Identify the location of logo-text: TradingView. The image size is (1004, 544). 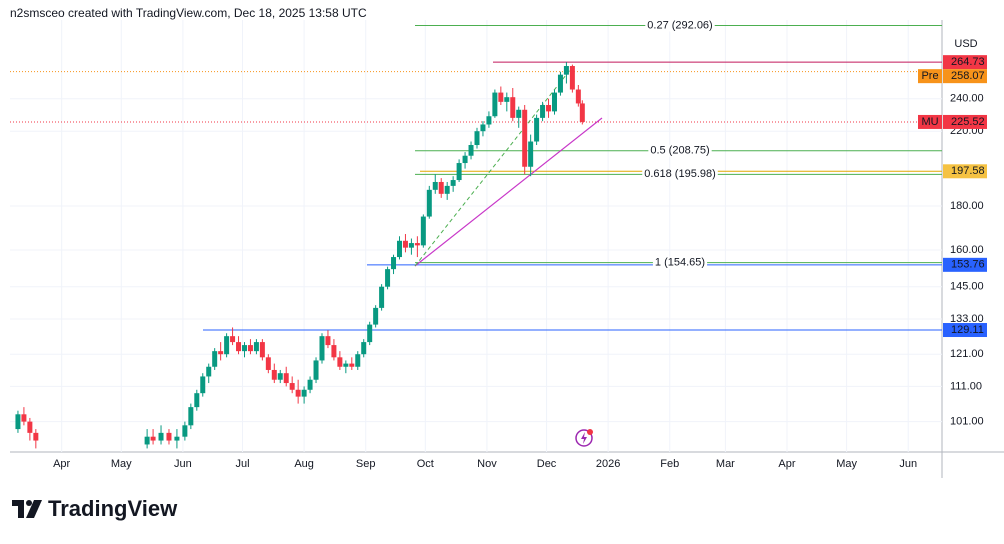
(113, 508).